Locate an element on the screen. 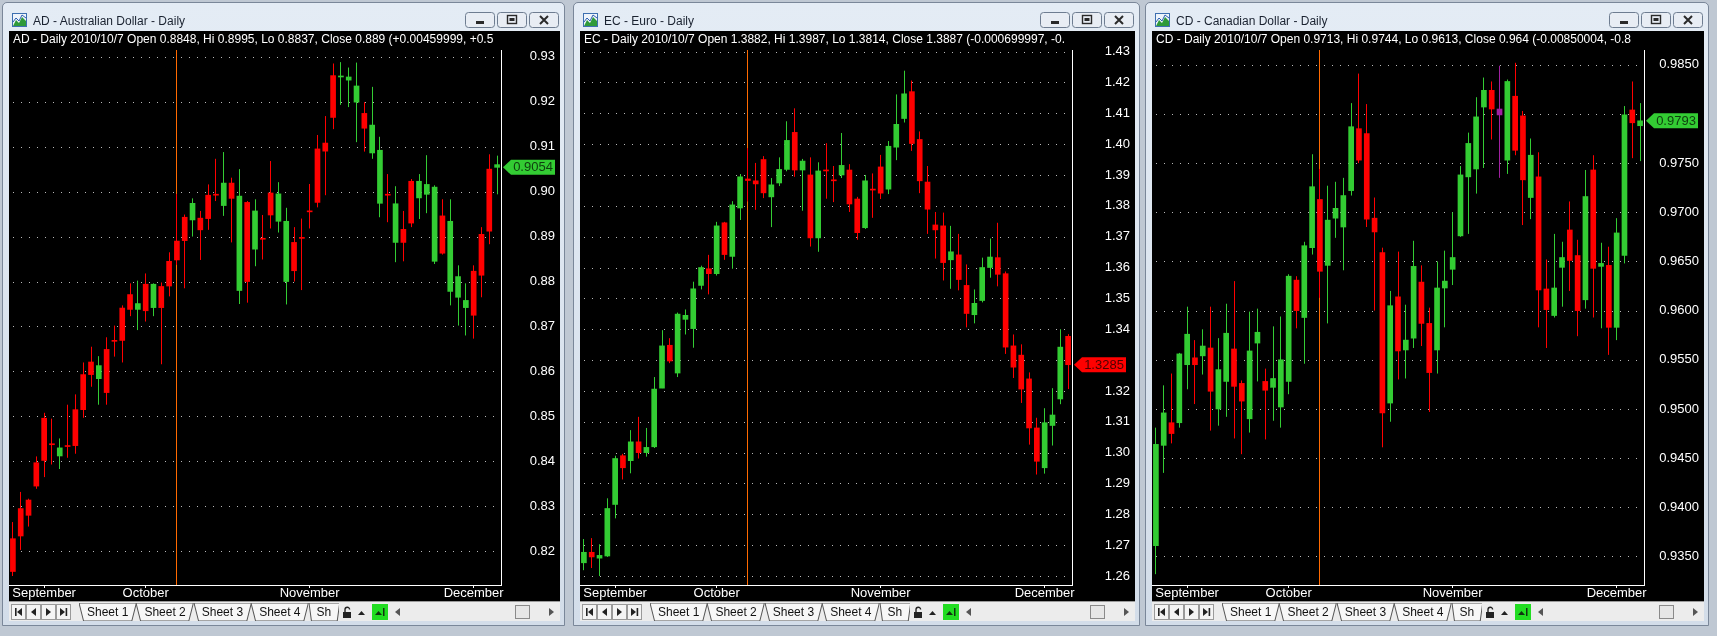 The image size is (1717, 636). y-tick-label: 0.86 is located at coordinates (542, 371).